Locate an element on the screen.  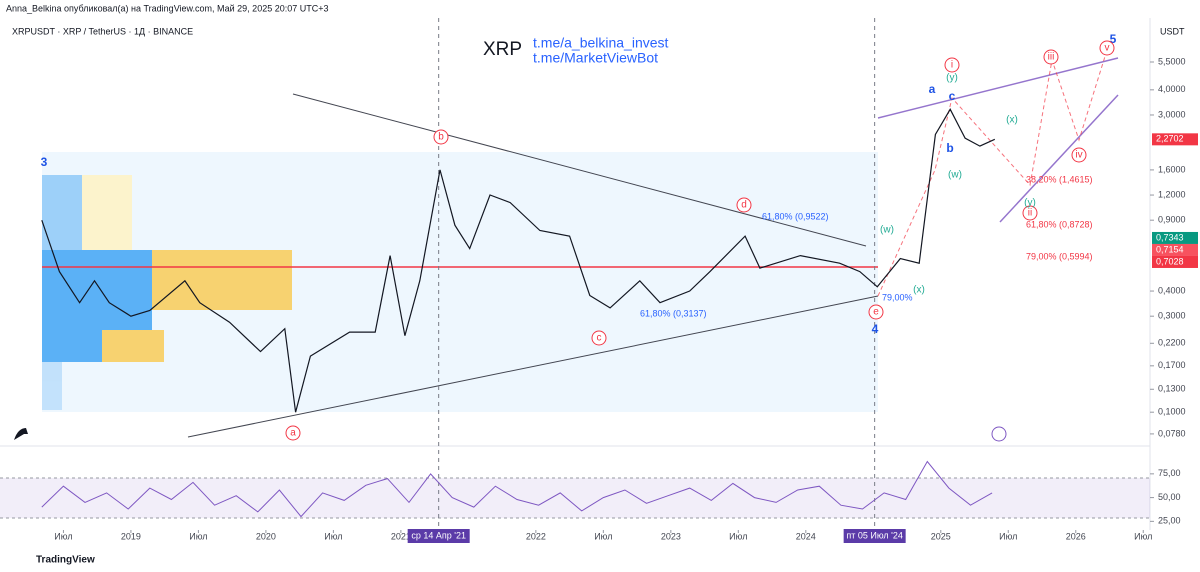
date-label: пт 05 Июл '24 is located at coordinates (874, 535).